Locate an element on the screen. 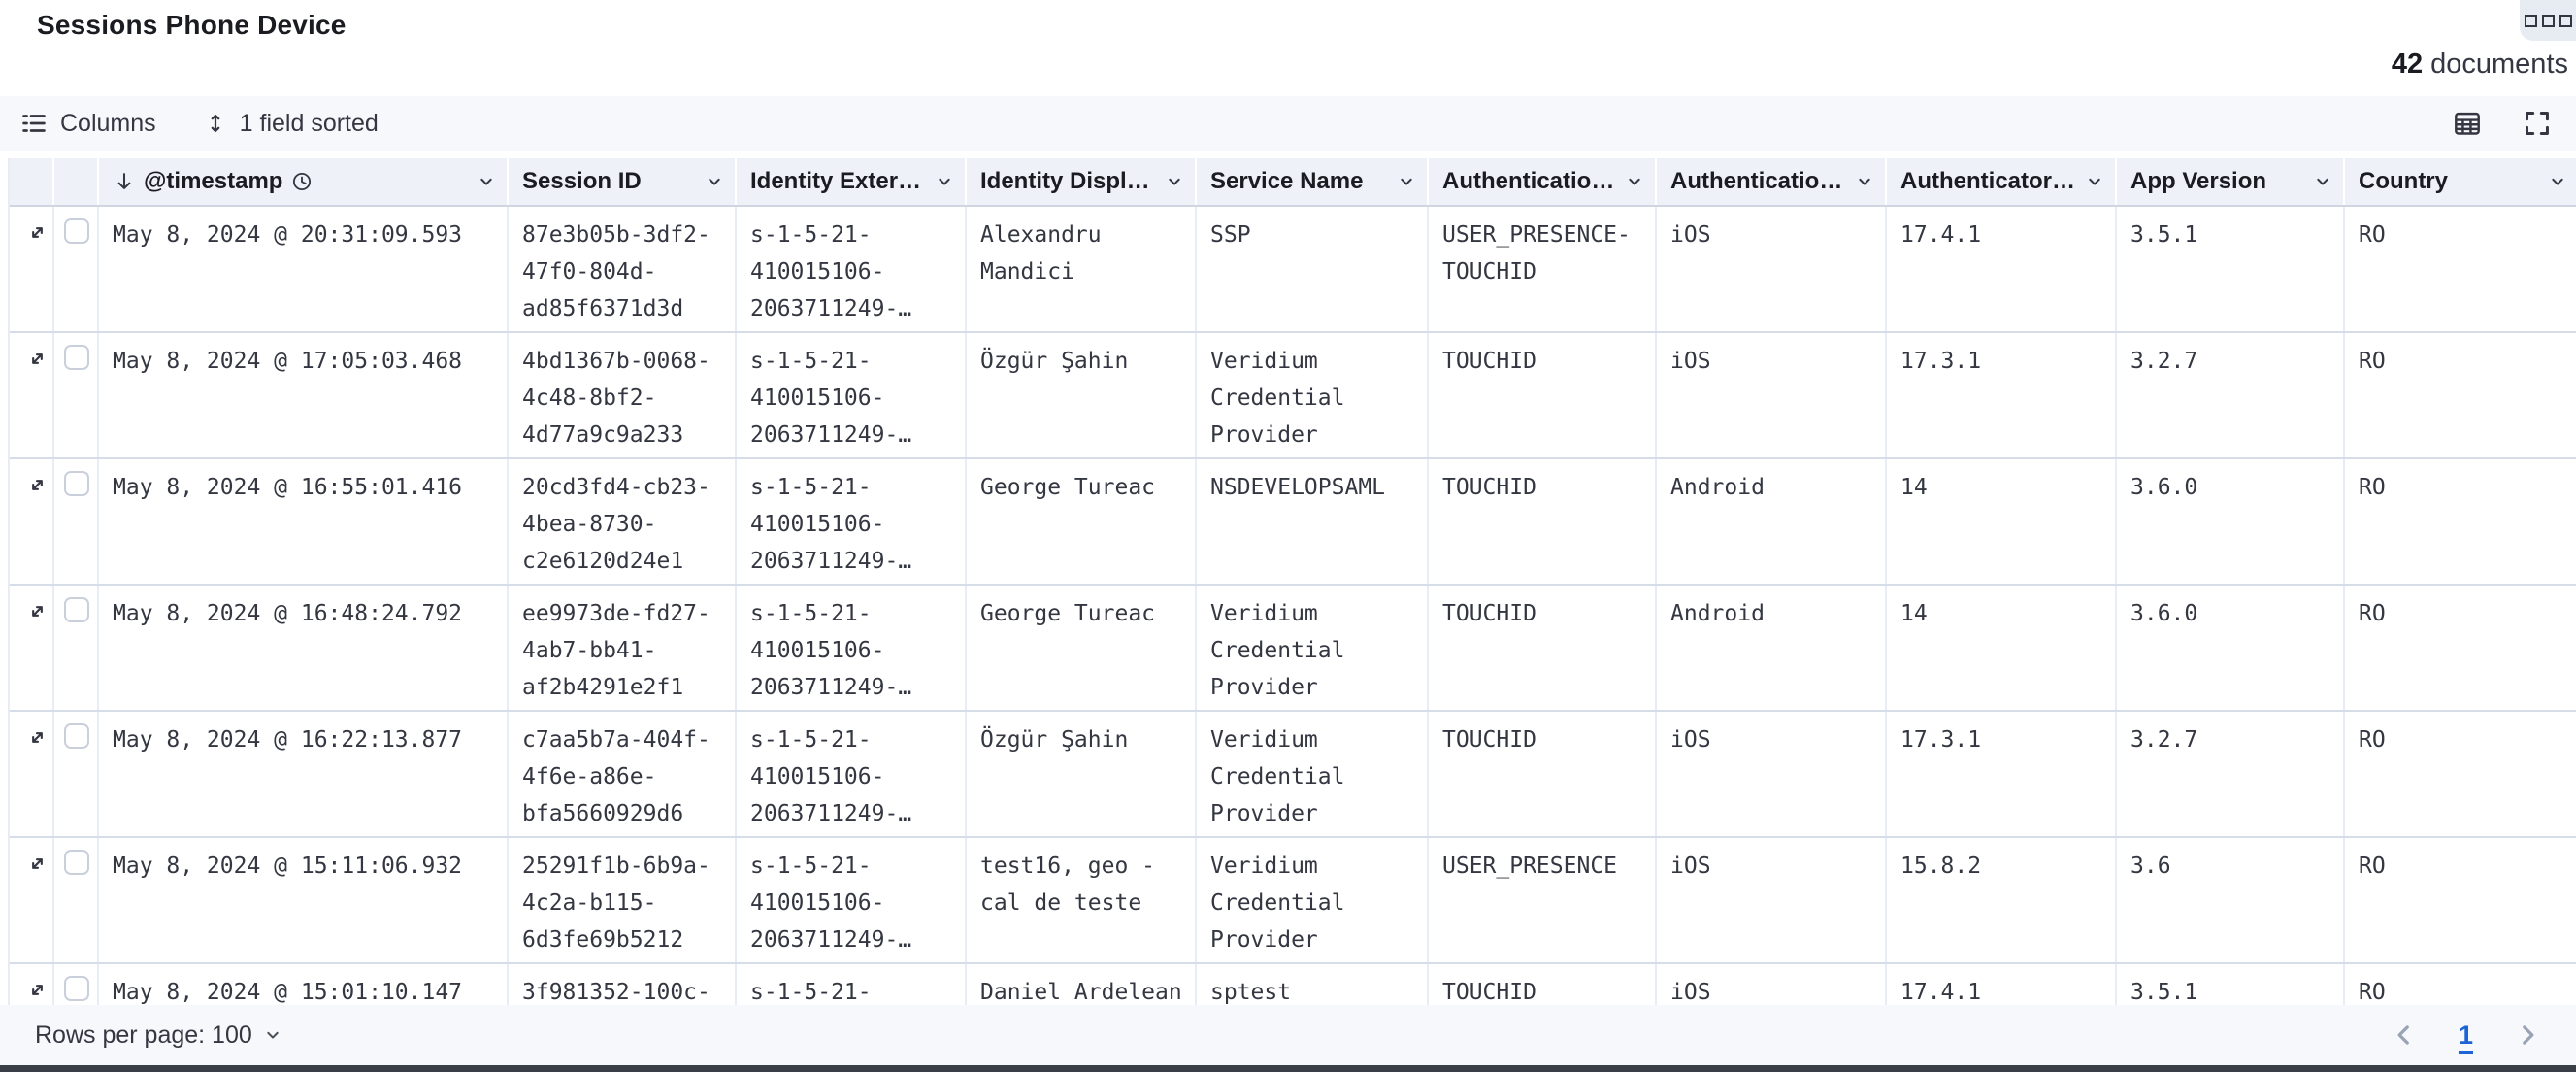 The image size is (2576, 1072). cell-timestamp: May 8, 2024 @ 15:11:06.932 is located at coordinates (304, 900).